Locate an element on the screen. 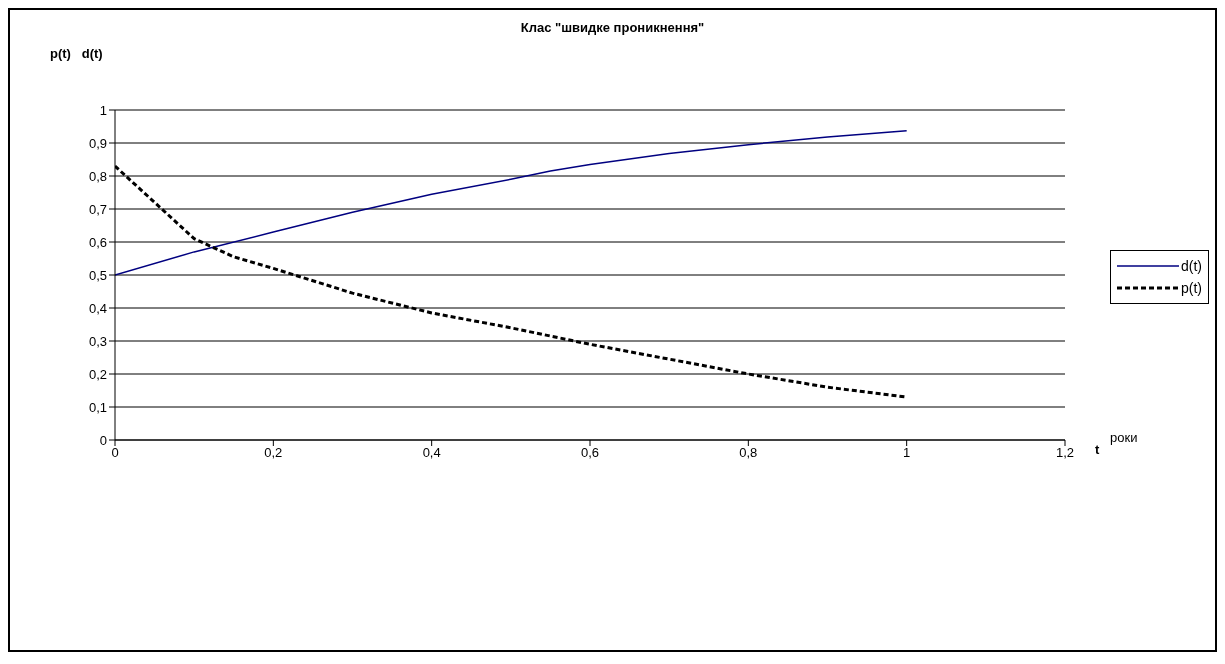  y-axis-title: p(t) d(t) is located at coordinates (76, 53).